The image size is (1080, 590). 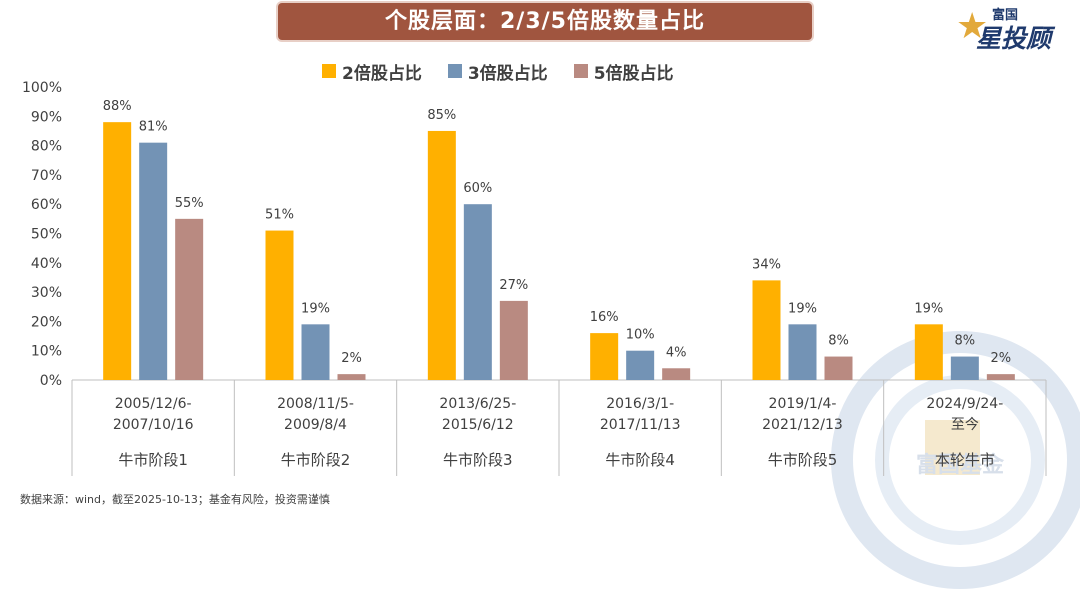 What do you see at coordinates (441, 115) in the screenshot?
I see `data-label: 85%` at bounding box center [441, 115].